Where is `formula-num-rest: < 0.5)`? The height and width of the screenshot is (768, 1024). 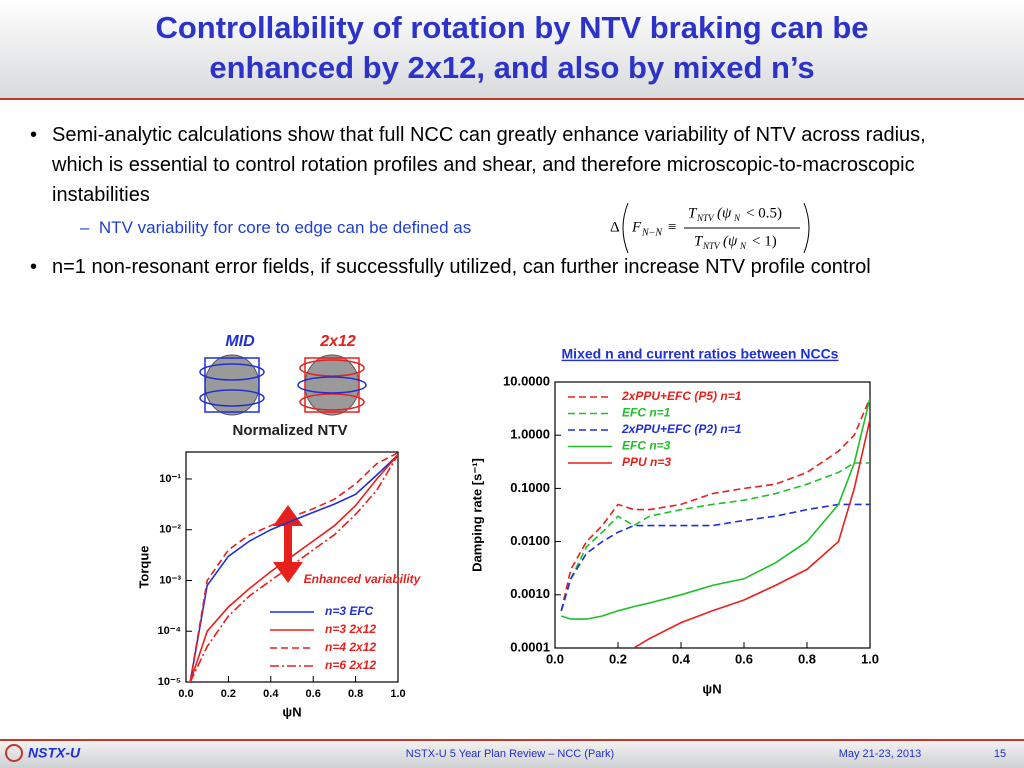 formula-num-rest: < 0.5) is located at coordinates (764, 213).